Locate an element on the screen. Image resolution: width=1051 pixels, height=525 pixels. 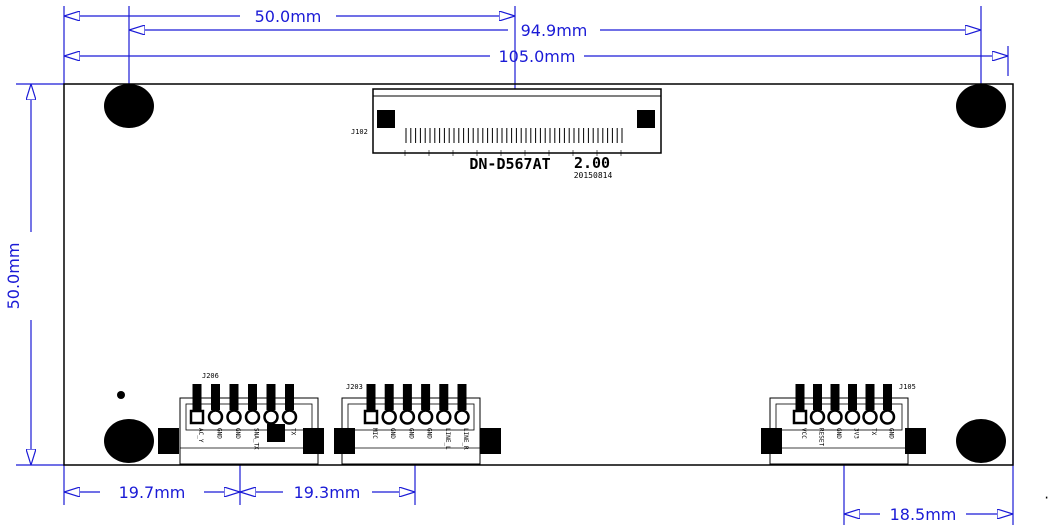
connector-j105: VCC RESET GND 3V3 TX GND is located at coordinates (843, 424).